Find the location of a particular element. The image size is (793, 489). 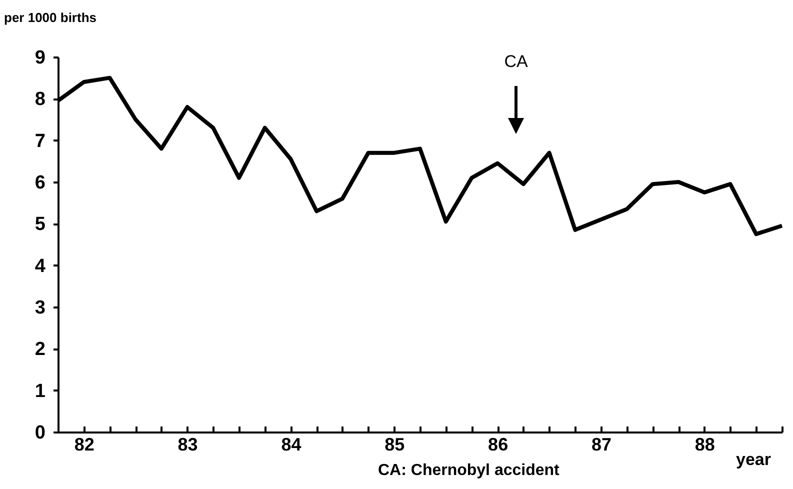

y-tick-label: 5 is located at coordinates (40, 225).